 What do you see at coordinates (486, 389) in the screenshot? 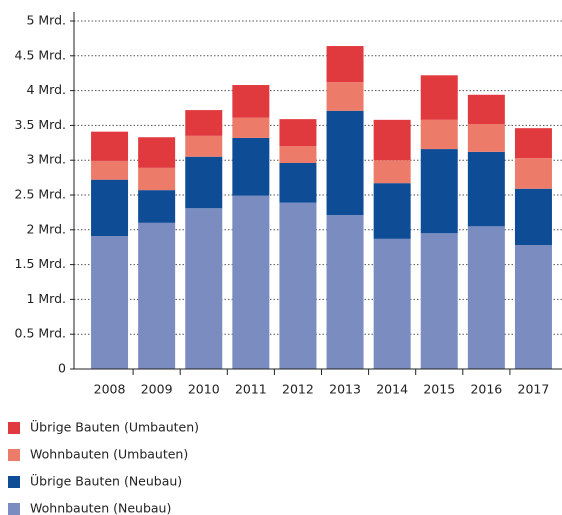
I see `x-tick-label: 2016` at bounding box center [486, 389].